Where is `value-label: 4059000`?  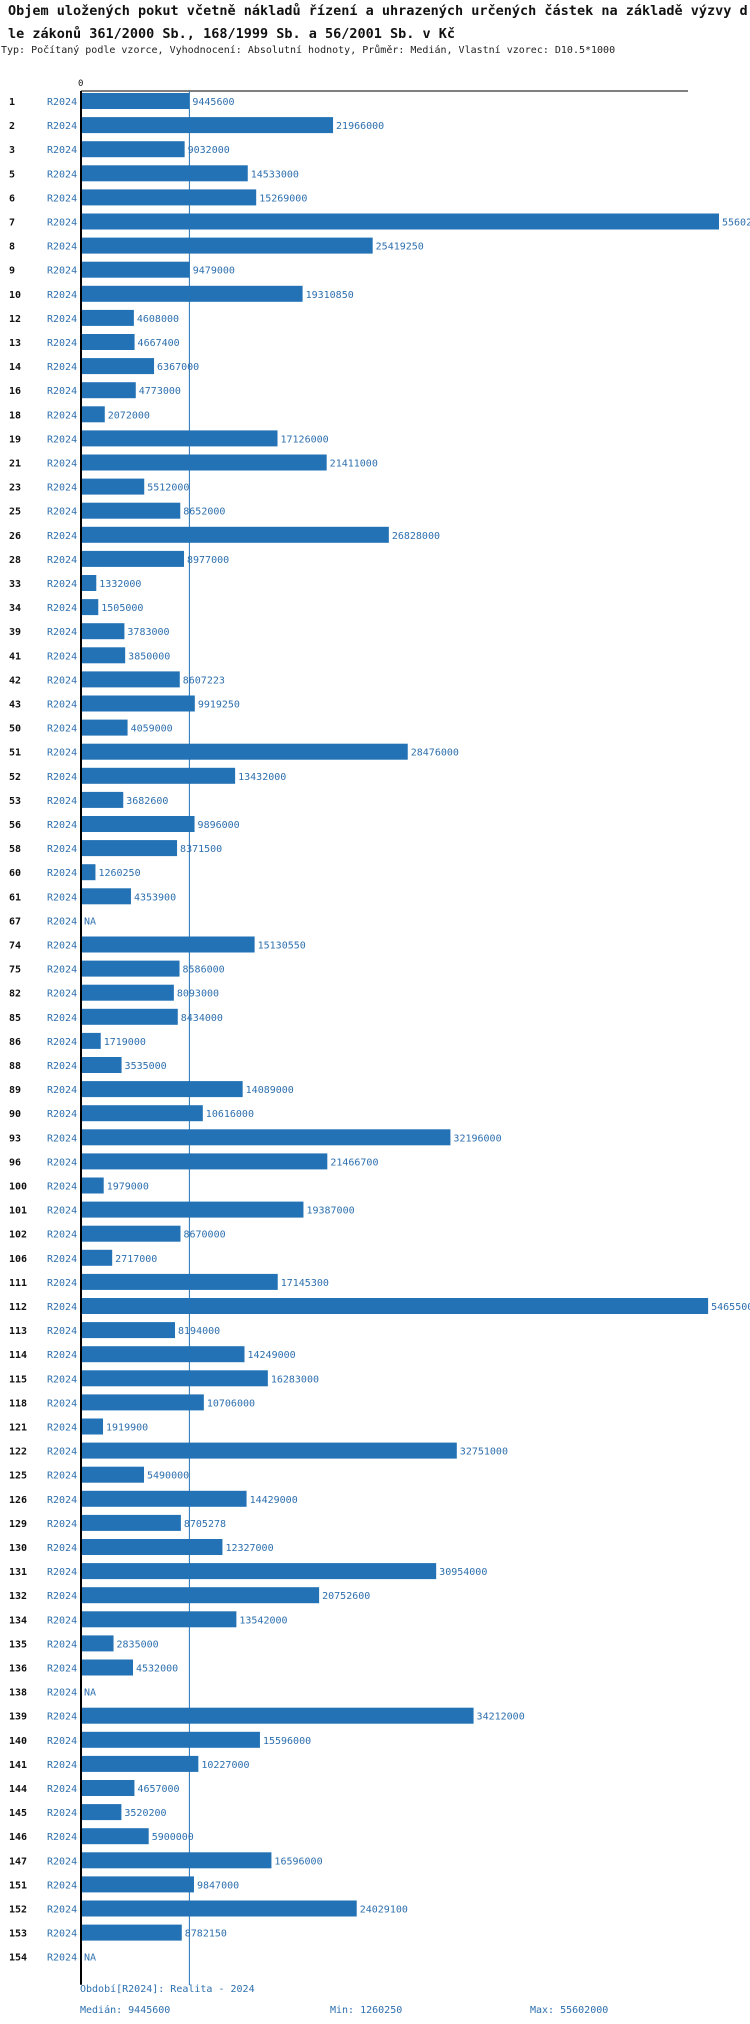
value-label: 4059000 is located at coordinates (152, 729).